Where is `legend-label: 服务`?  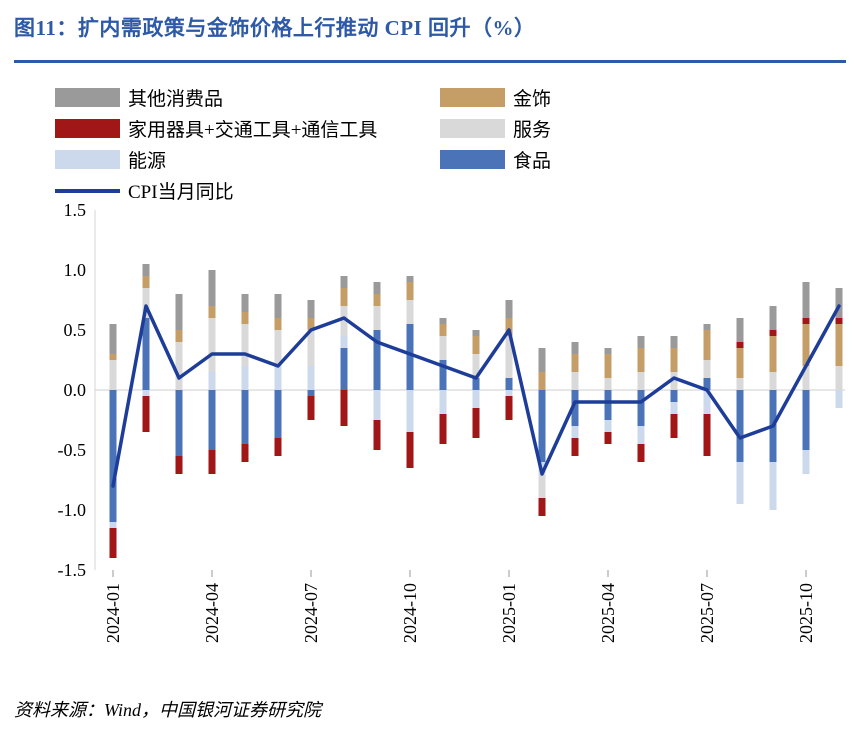
legend-label: 服务 is located at coordinates (532, 130).